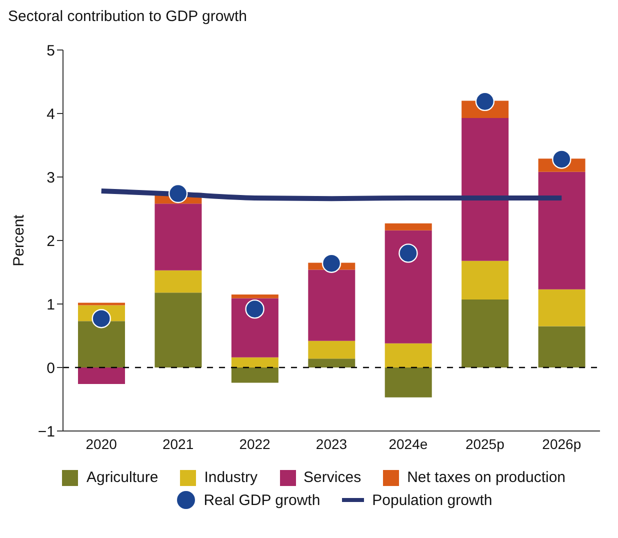 Image resolution: width=618 pixels, height=538 pixels. What do you see at coordinates (332, 444) in the screenshot?
I see `x-tick-label: 2023` at bounding box center [332, 444].